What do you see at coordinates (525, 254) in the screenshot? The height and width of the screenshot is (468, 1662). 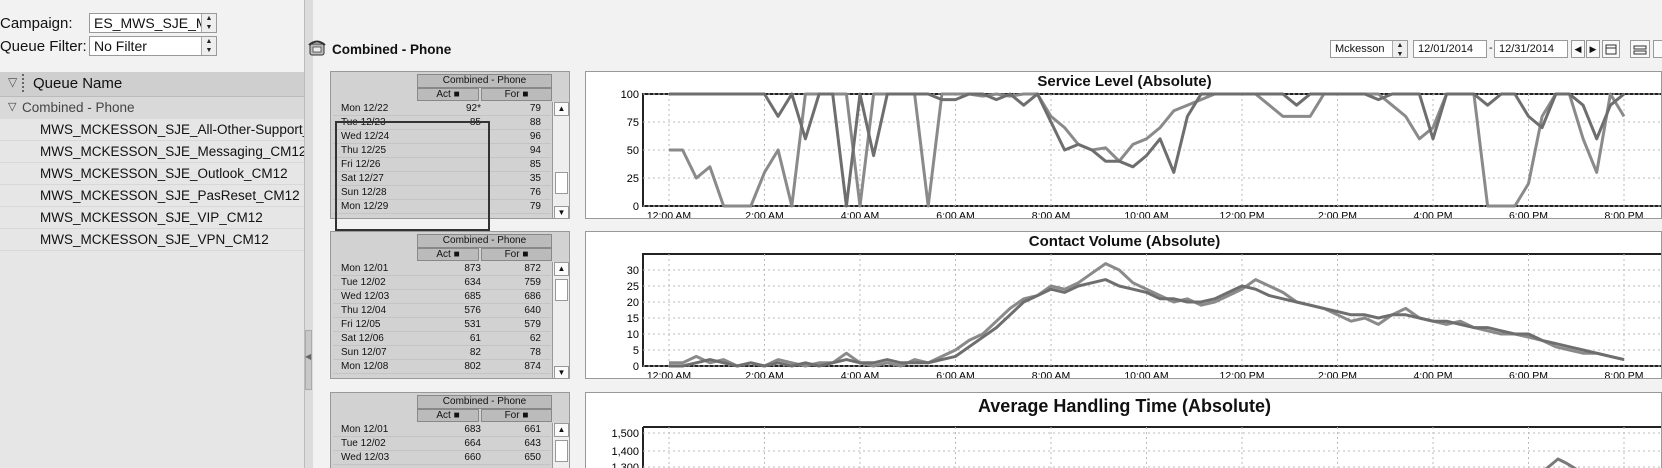 I see `legend-swatch-icon: ■` at bounding box center [525, 254].